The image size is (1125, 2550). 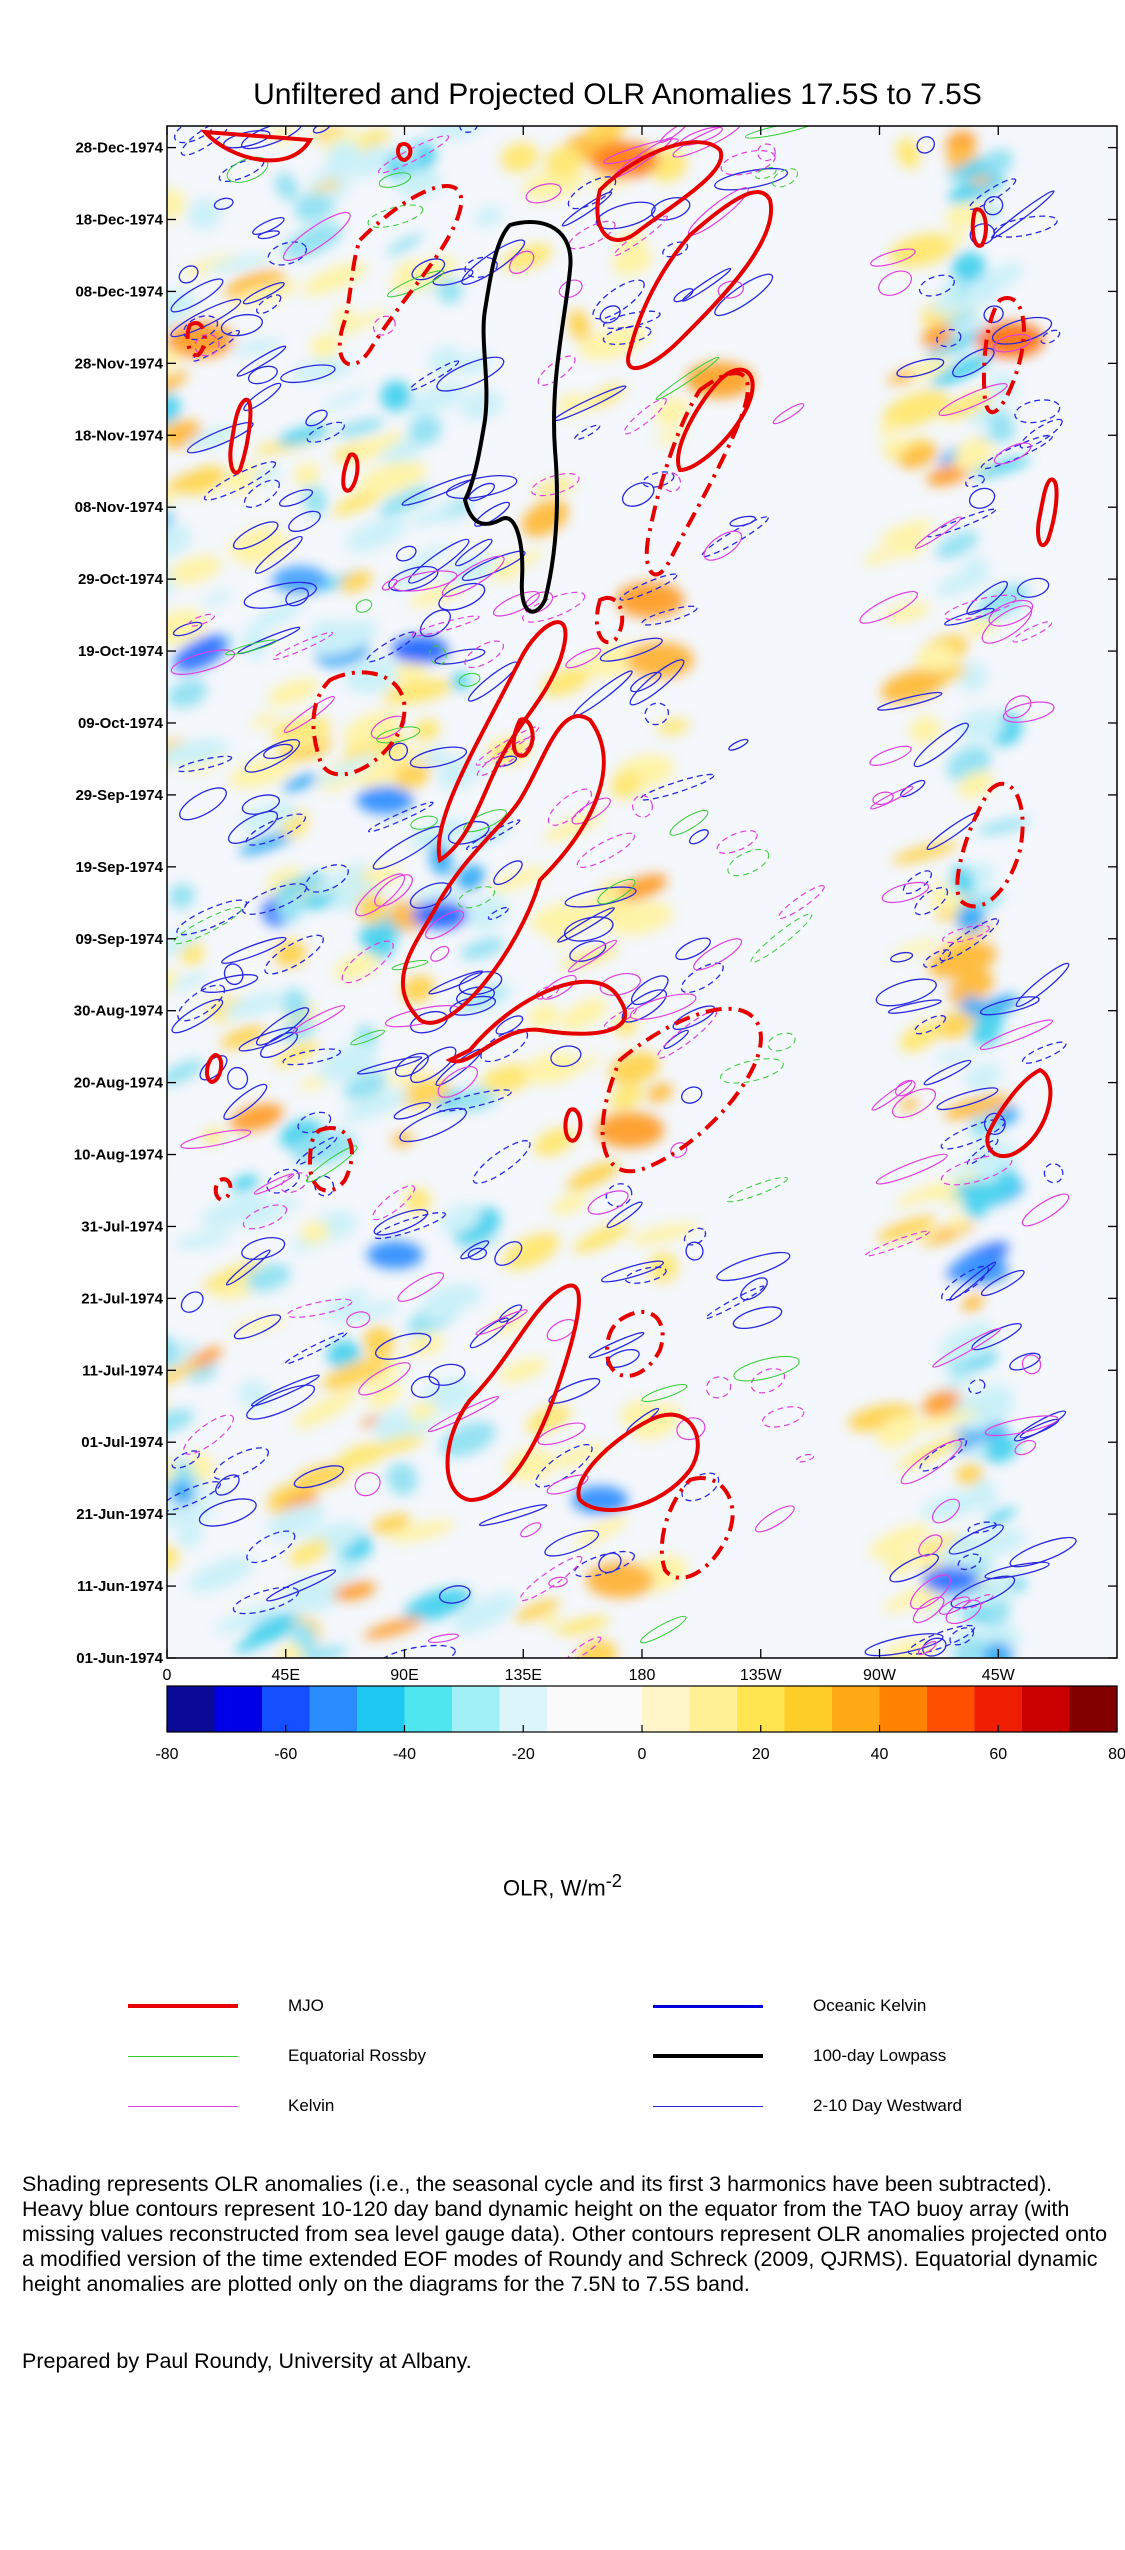 What do you see at coordinates (1116, 1753) in the screenshot?
I see `colorbar-tick-label: 80` at bounding box center [1116, 1753].